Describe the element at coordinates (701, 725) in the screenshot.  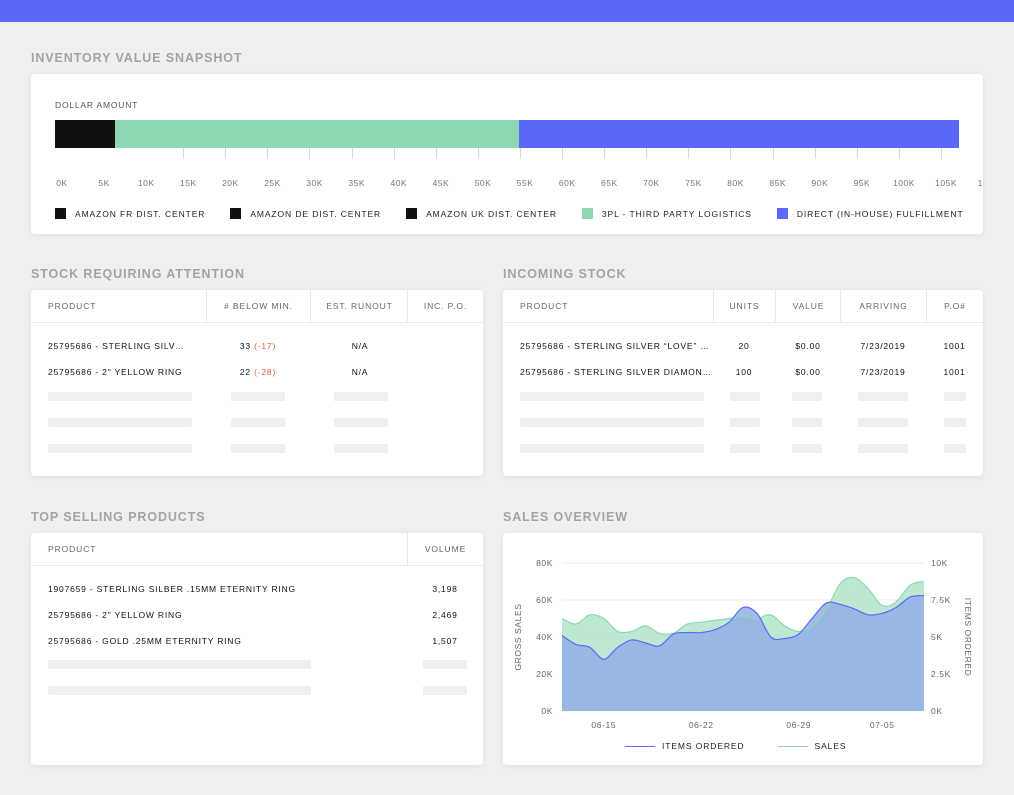
I see `x-tick-label: 06-22` at that location.